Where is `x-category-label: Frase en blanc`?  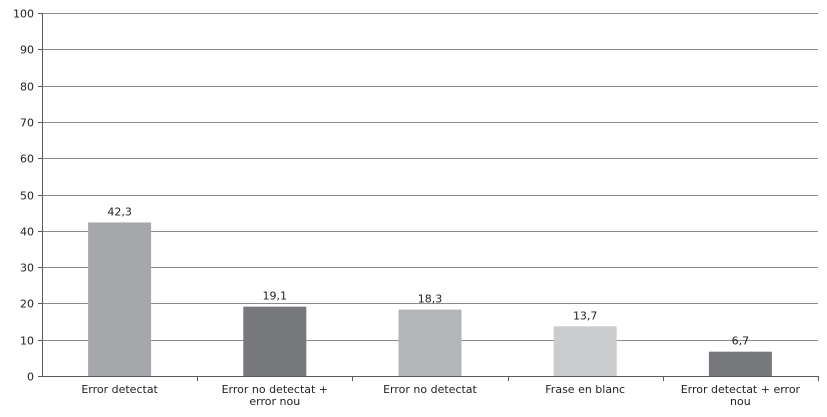 x-category-label: Frase en blanc is located at coordinates (585, 389).